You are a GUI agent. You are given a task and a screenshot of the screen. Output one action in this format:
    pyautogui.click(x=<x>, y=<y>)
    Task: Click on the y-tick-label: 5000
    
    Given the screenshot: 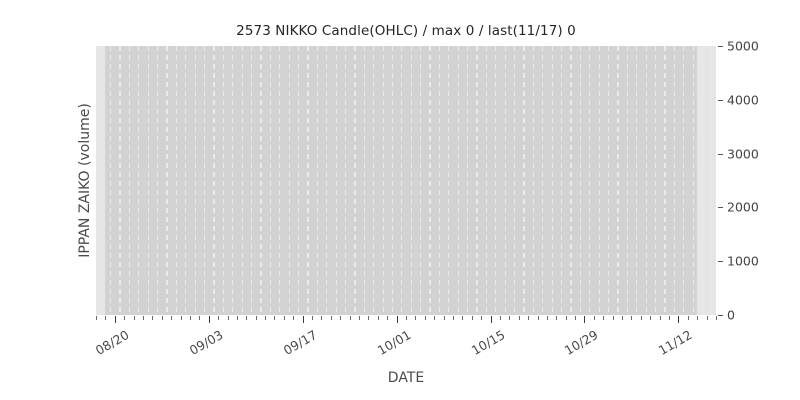 What is the action you would take?
    pyautogui.click(x=743, y=46)
    